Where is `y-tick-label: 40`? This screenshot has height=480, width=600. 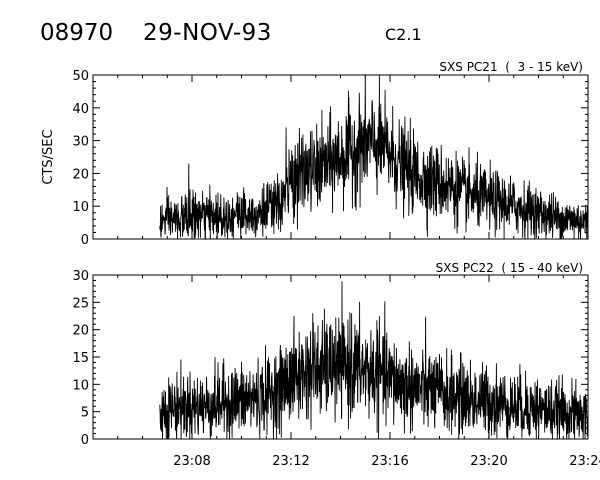
y-tick-label: 40 is located at coordinates (80, 109).